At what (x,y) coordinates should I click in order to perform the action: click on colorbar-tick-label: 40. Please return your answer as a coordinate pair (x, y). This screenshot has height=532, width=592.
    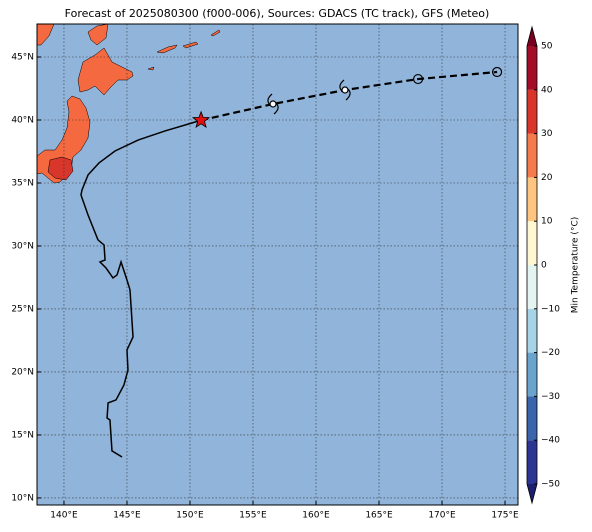
    Looking at the image, I should click on (547, 90).